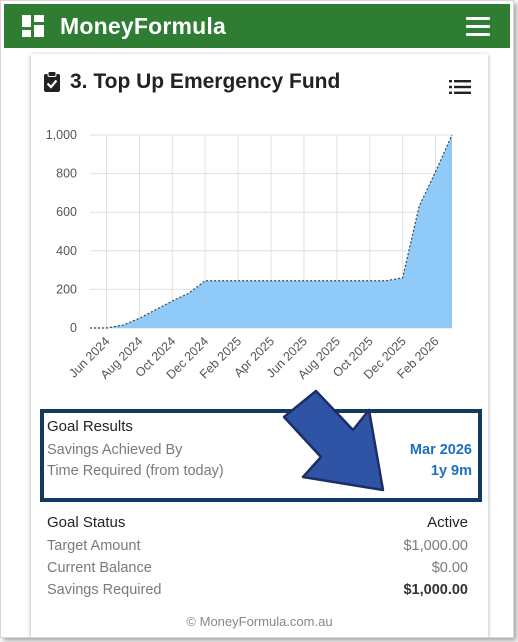 This screenshot has height=642, width=518. What do you see at coordinates (257, 26) in the screenshot?
I see `app-header: MoneyFormula` at bounding box center [257, 26].